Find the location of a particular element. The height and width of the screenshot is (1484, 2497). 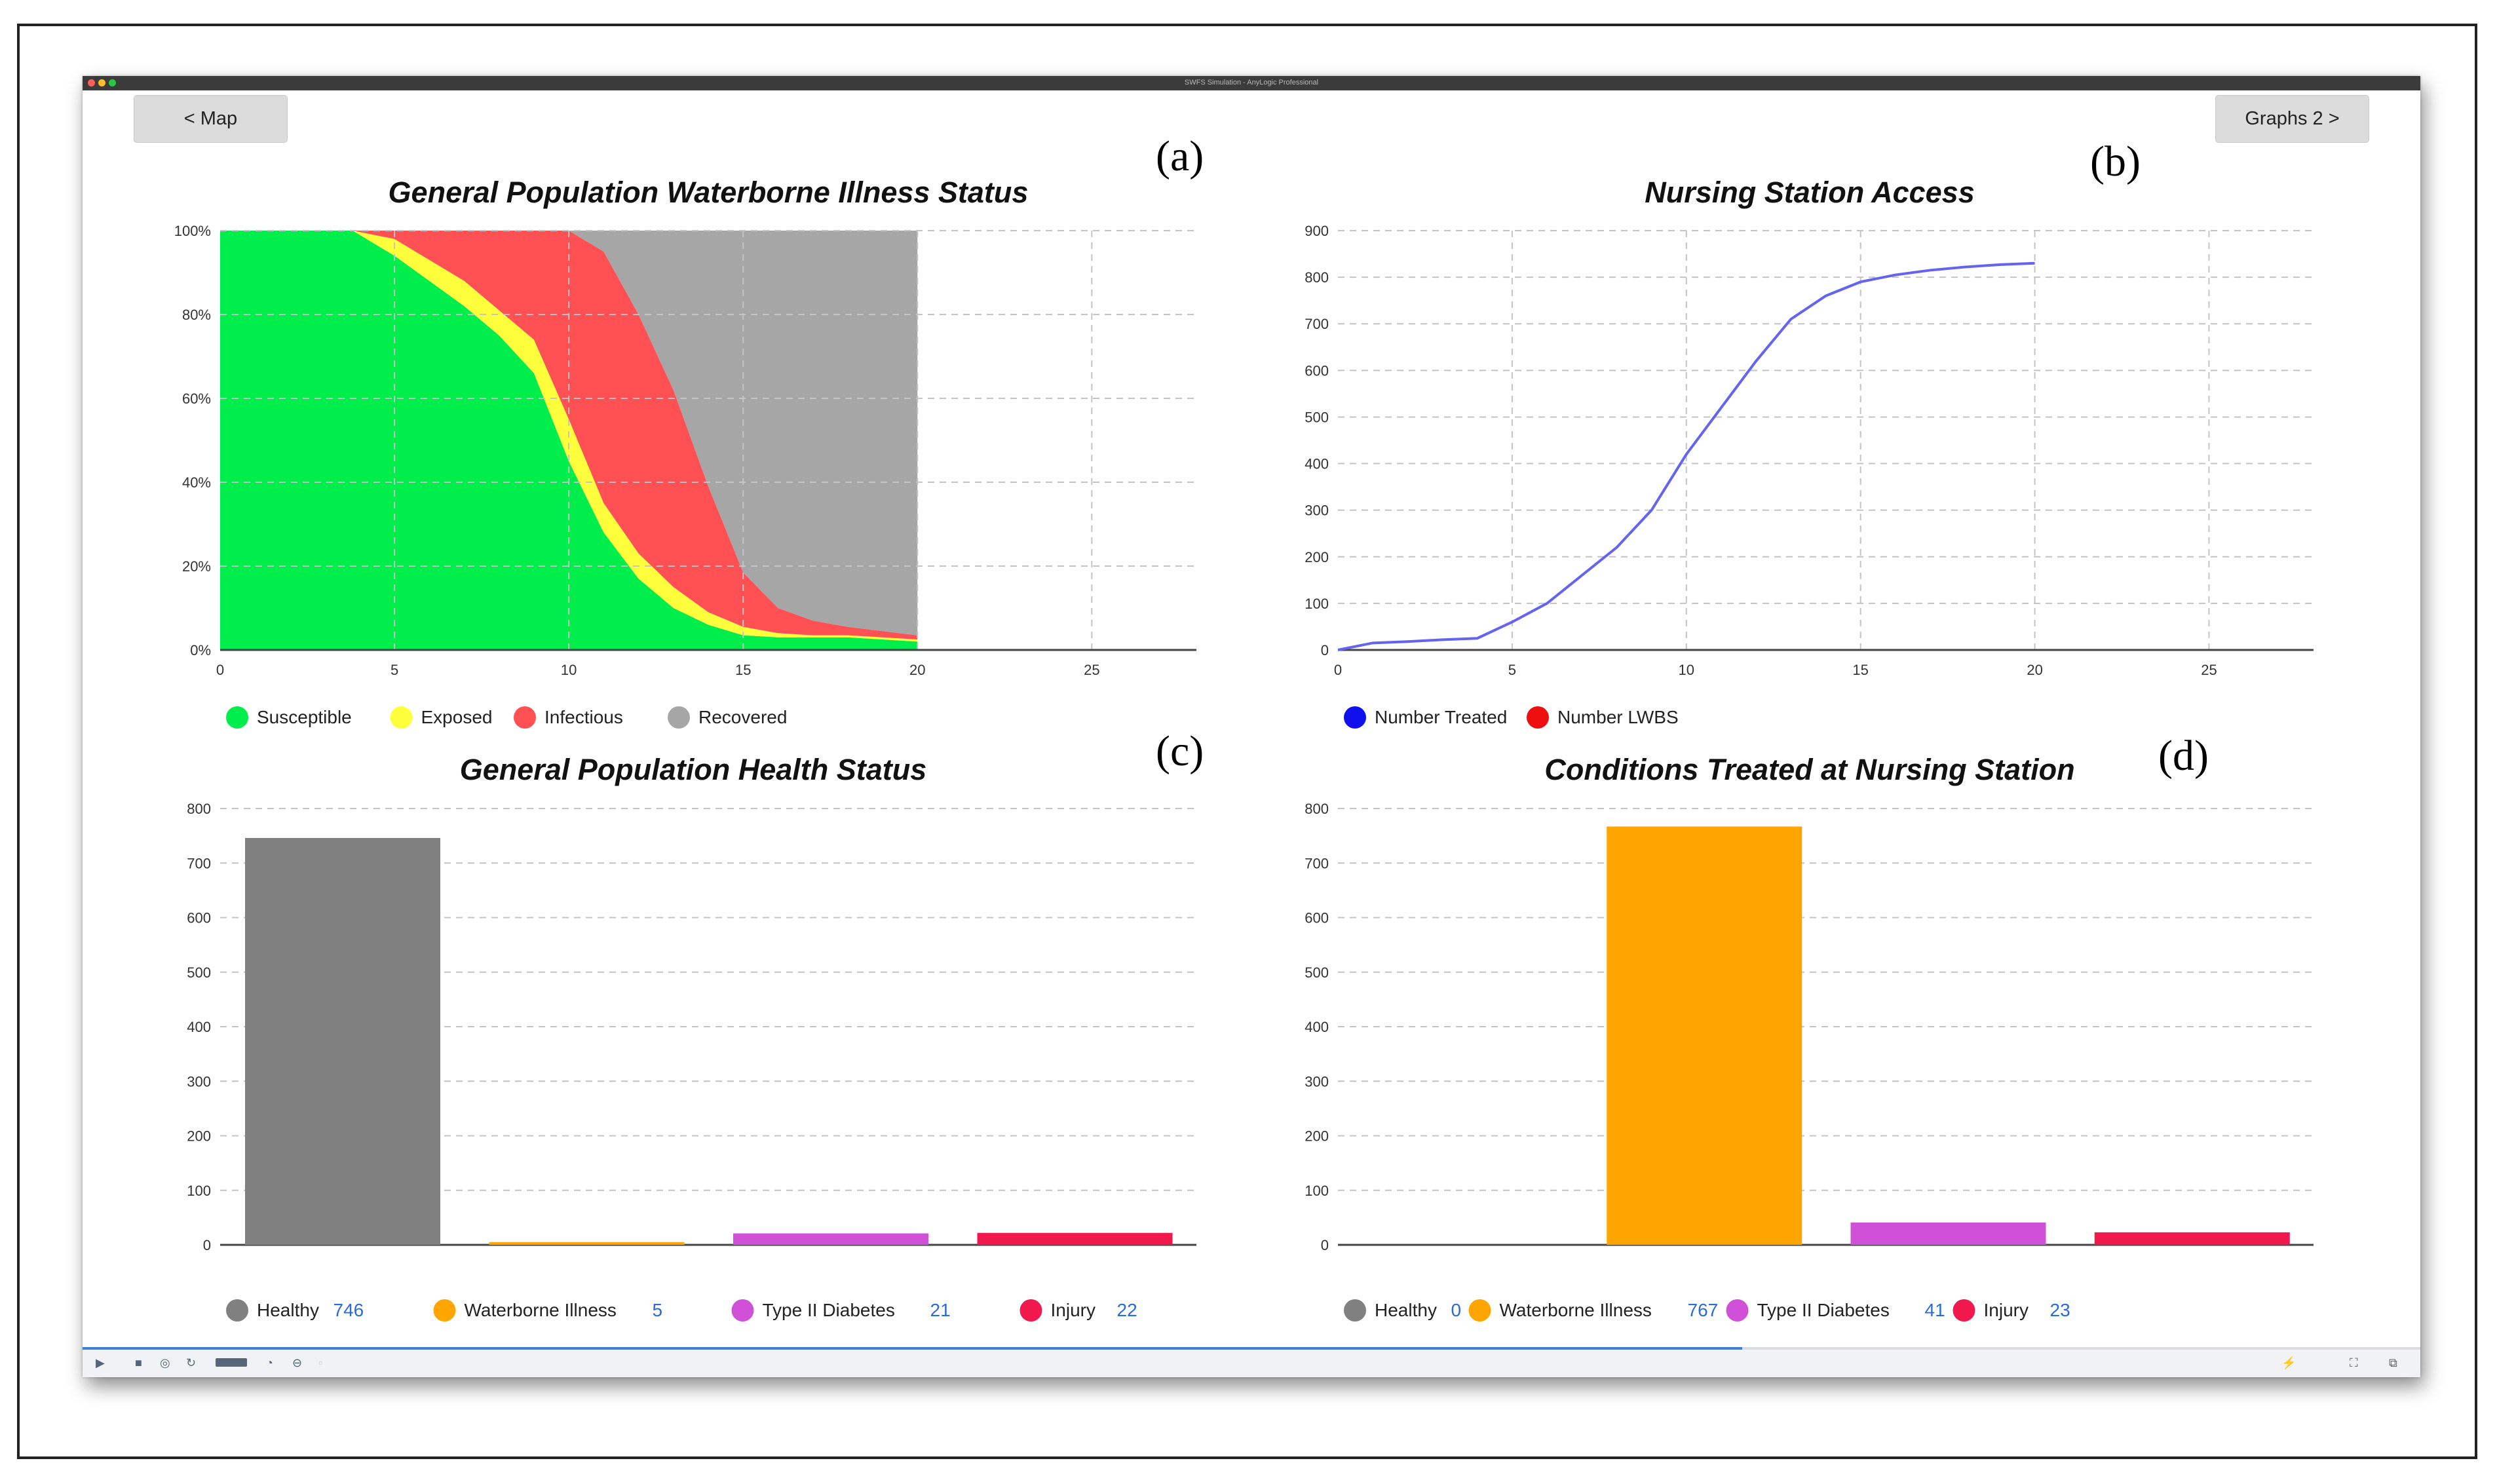

panel-label-b: (b) is located at coordinates (2115, 161).